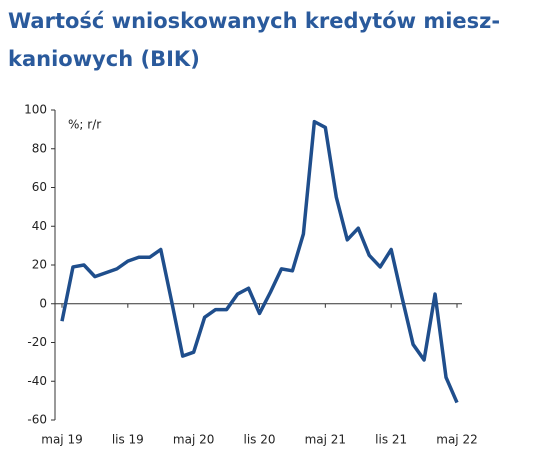 The image size is (559, 459). I want to click on chart-title: Wartość wnioskowanych kredytów miesz-, so click(254, 21).